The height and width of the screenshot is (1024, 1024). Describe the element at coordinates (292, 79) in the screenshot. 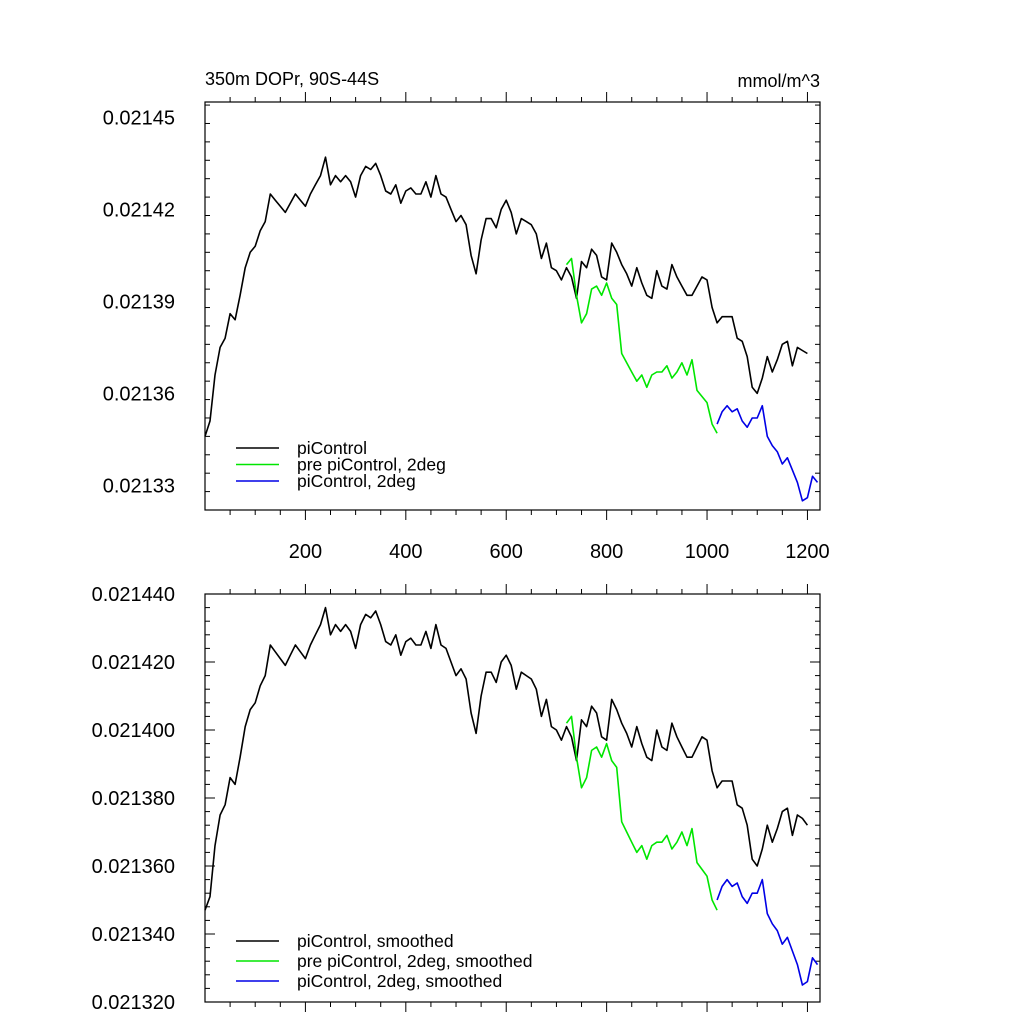

I see `chart-title: 350m DOPr, 90S-44S` at that location.